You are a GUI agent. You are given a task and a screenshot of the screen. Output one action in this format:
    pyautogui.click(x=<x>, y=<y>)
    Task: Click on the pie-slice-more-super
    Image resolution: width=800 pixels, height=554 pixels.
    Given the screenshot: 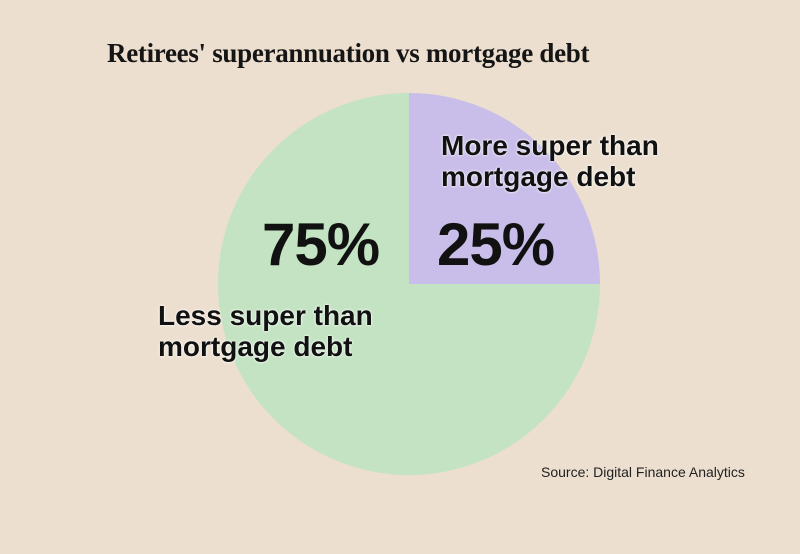 What is the action you would take?
    pyautogui.click(x=504, y=188)
    